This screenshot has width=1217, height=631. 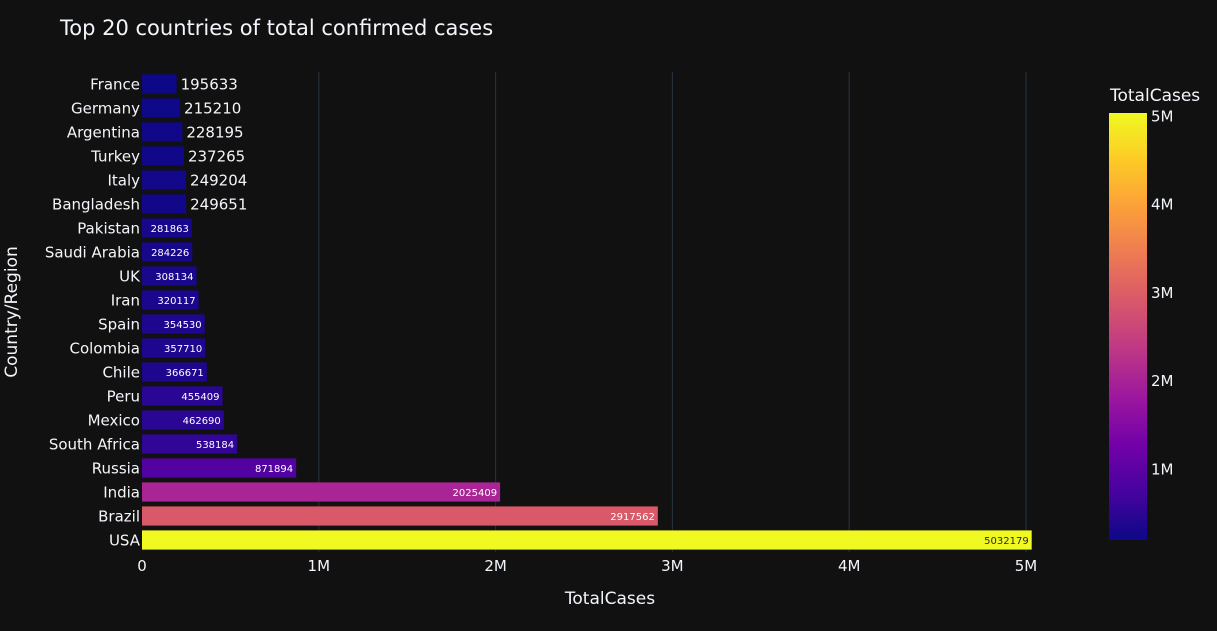 I want to click on data-label-13: 281863, so click(x=170, y=229).